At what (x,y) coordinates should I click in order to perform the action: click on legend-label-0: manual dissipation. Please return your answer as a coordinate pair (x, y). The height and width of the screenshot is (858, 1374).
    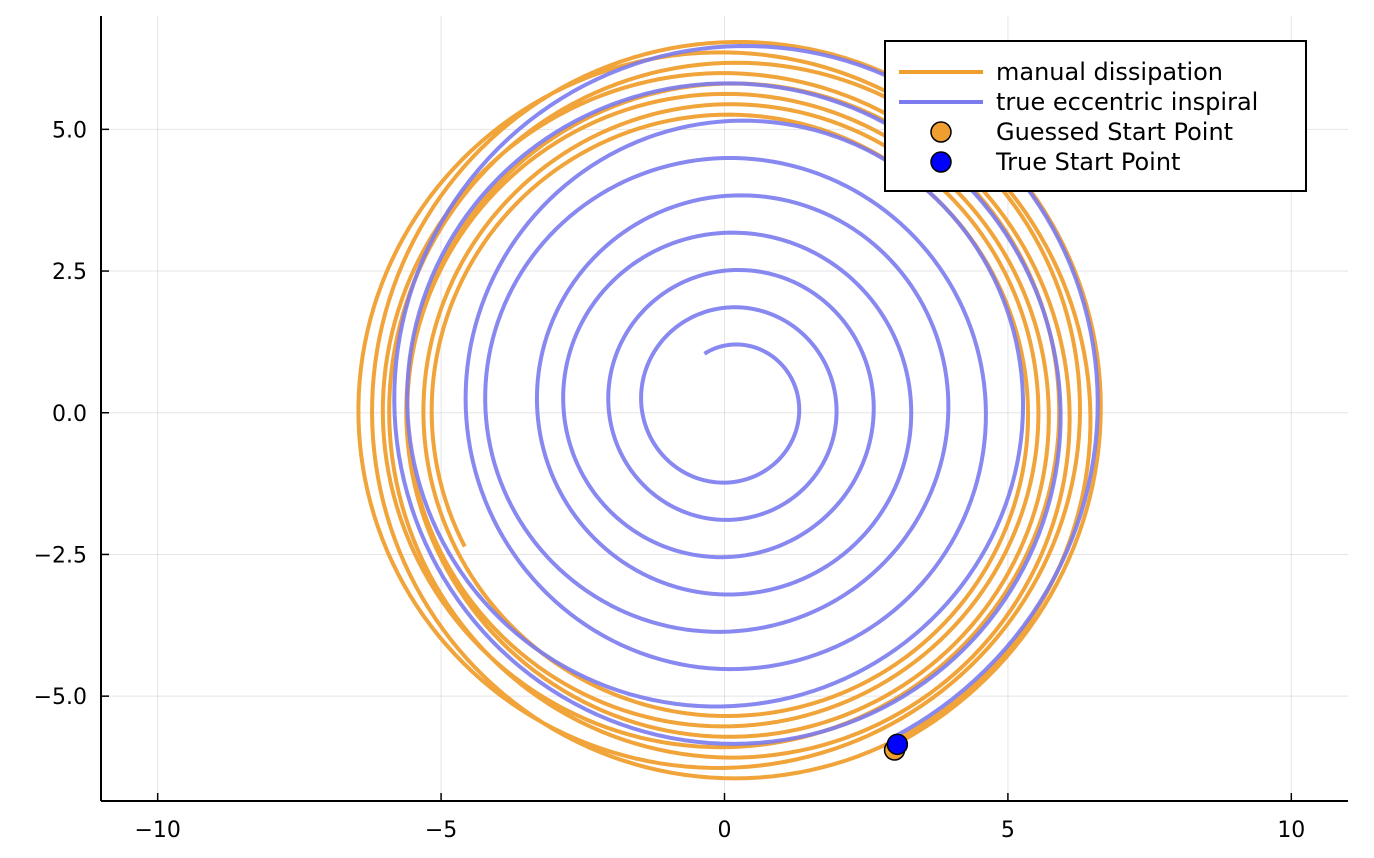
    Looking at the image, I should click on (1109, 72).